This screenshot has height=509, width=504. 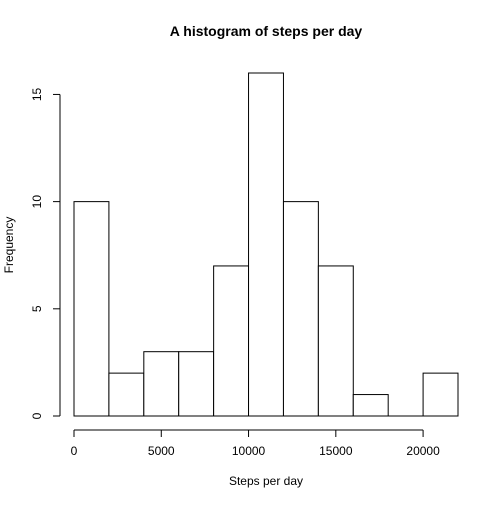 I want to click on y-axis-title: Frequency, so click(x=9, y=245).